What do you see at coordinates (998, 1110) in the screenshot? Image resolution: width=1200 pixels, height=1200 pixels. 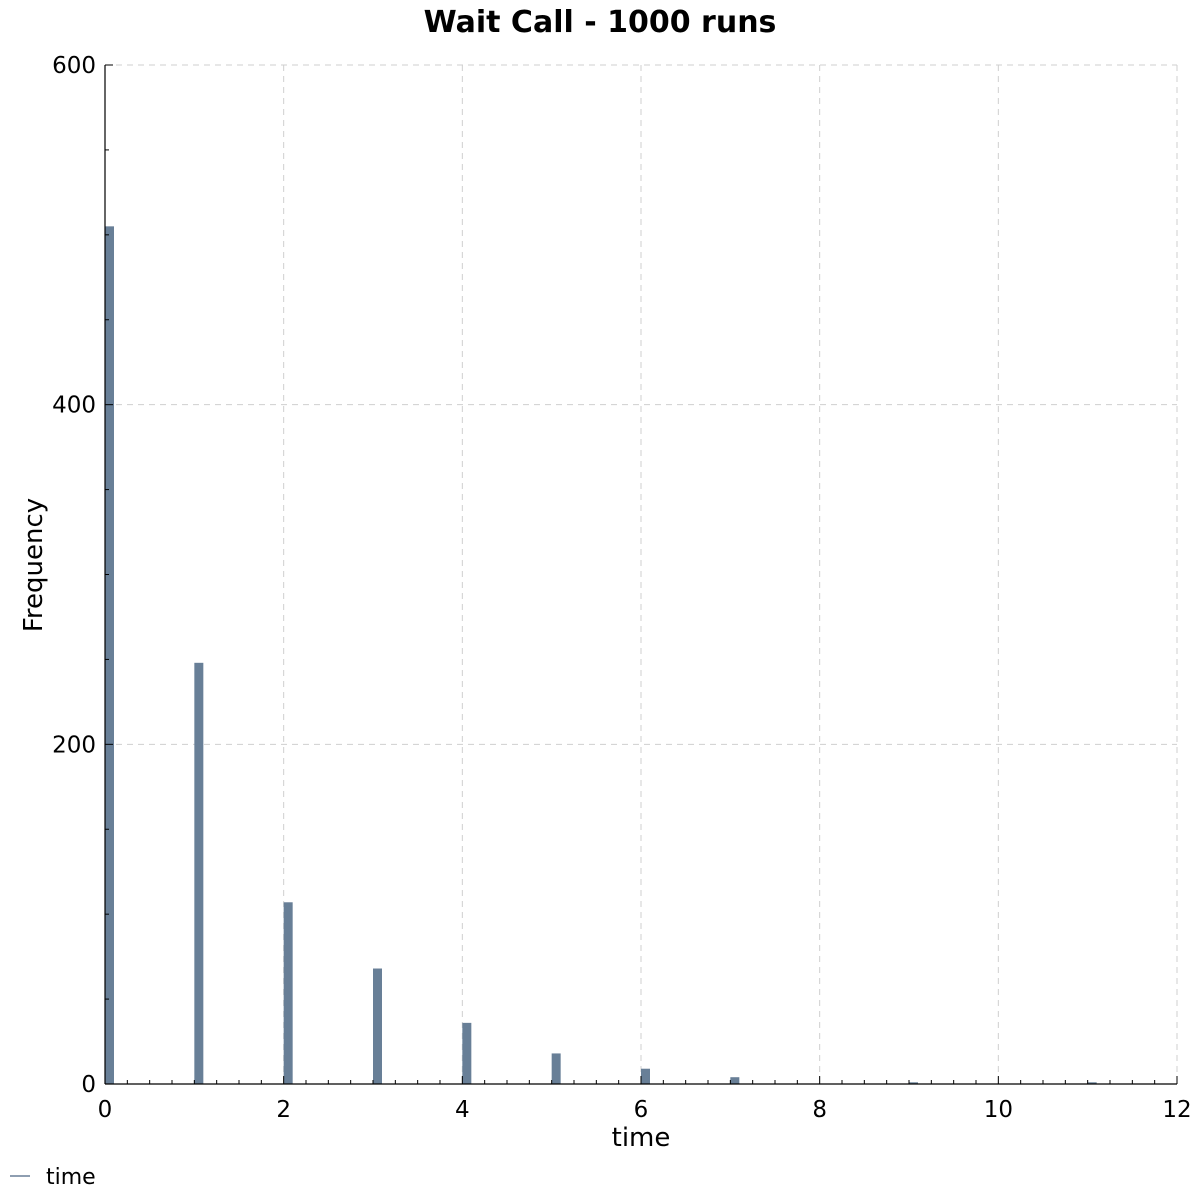 I see `x-tick-label: 10` at bounding box center [998, 1110].